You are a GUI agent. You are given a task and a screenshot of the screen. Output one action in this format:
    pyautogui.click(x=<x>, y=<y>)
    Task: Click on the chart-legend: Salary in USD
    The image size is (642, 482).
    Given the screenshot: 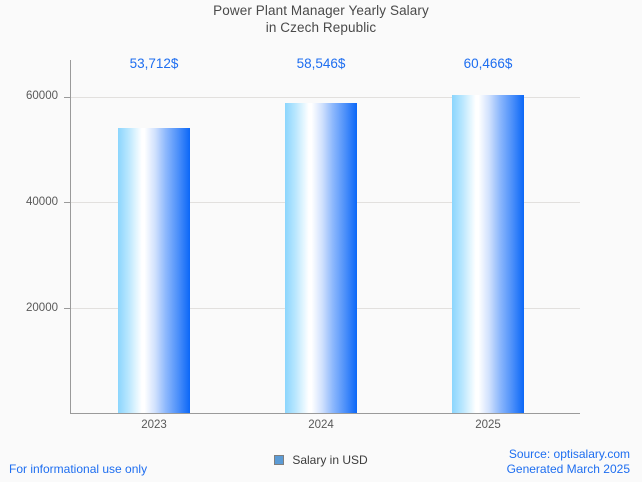 What is the action you would take?
    pyautogui.click(x=321, y=460)
    